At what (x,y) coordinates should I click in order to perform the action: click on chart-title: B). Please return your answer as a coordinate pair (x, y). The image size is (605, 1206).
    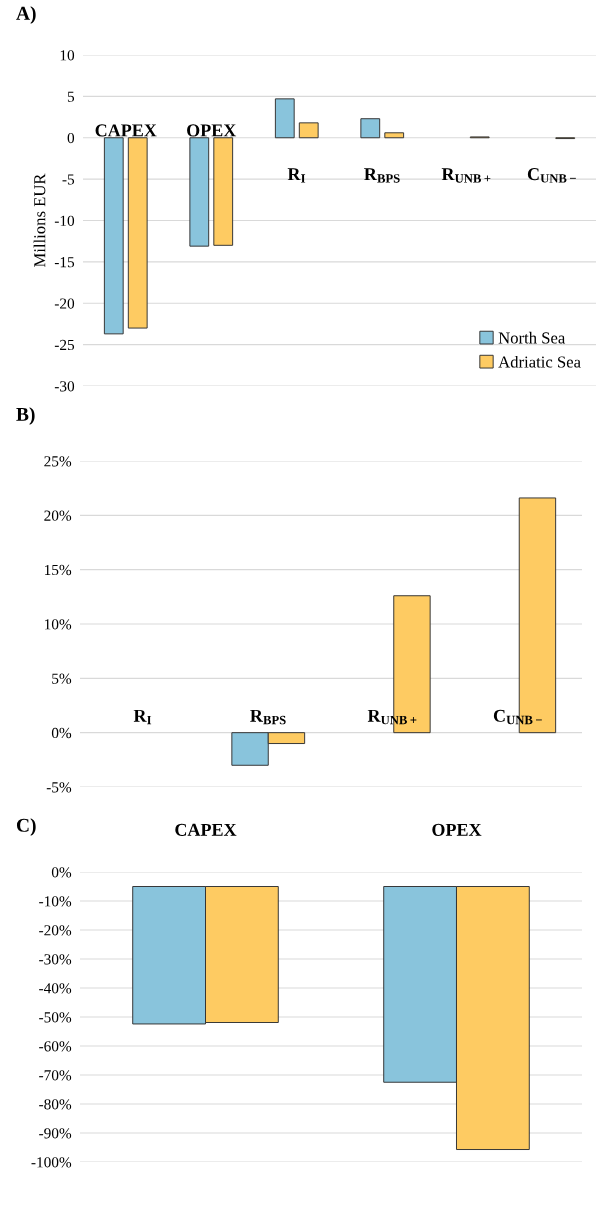
    Looking at the image, I should click on (25, 416).